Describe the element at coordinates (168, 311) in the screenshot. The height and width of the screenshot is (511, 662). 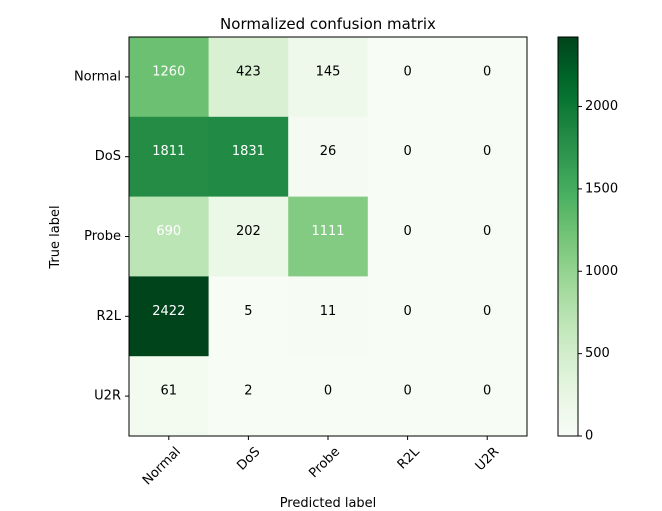
I see `cell-value-label: 2422` at that location.